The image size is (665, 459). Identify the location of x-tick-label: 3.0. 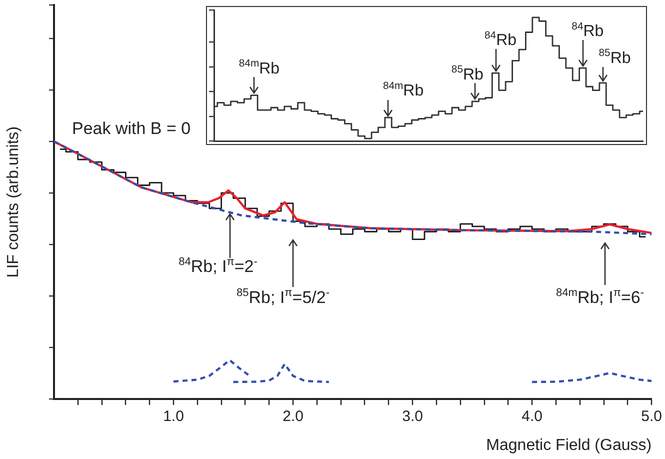
(412, 417).